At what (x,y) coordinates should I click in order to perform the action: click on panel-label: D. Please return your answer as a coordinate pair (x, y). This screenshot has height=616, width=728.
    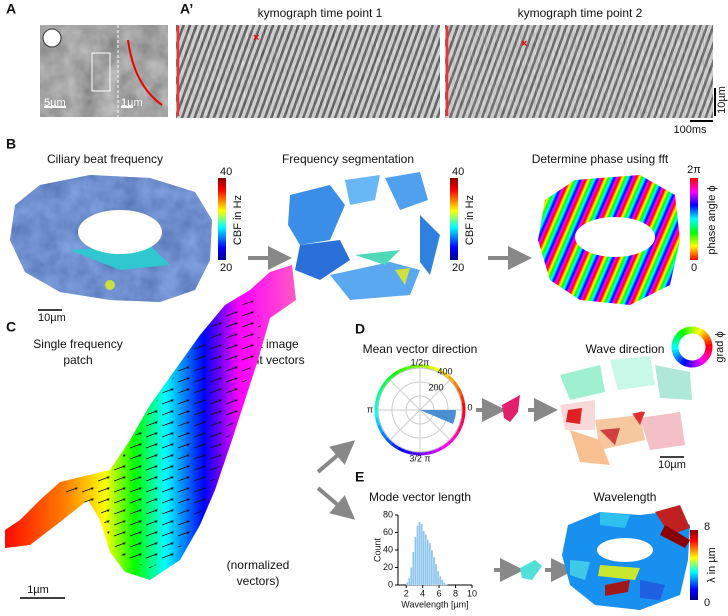
    Looking at the image, I should click on (360, 329).